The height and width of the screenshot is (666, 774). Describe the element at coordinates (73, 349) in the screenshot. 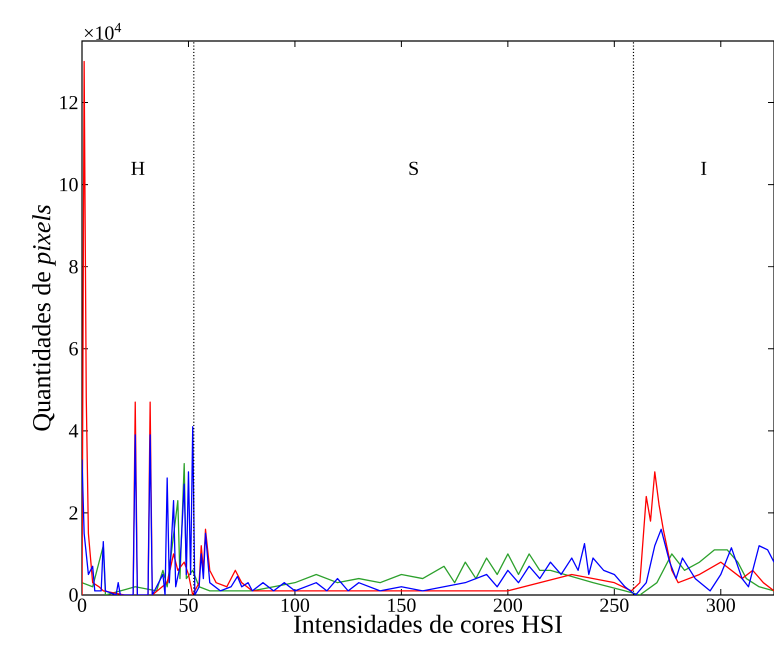

I see `y-tick-label: 6` at that location.